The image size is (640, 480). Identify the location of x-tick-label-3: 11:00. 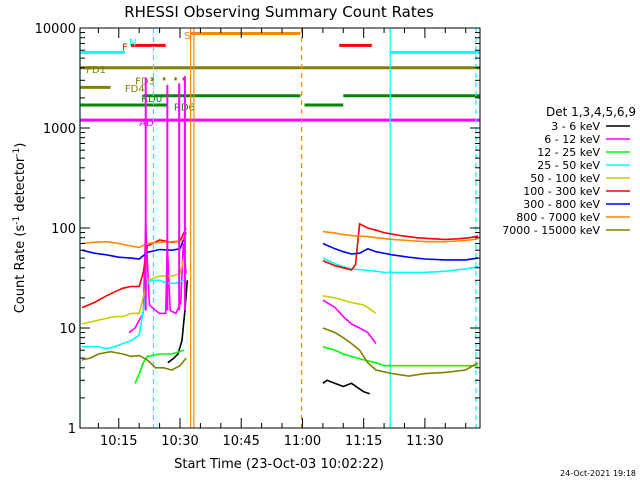
(302, 441).